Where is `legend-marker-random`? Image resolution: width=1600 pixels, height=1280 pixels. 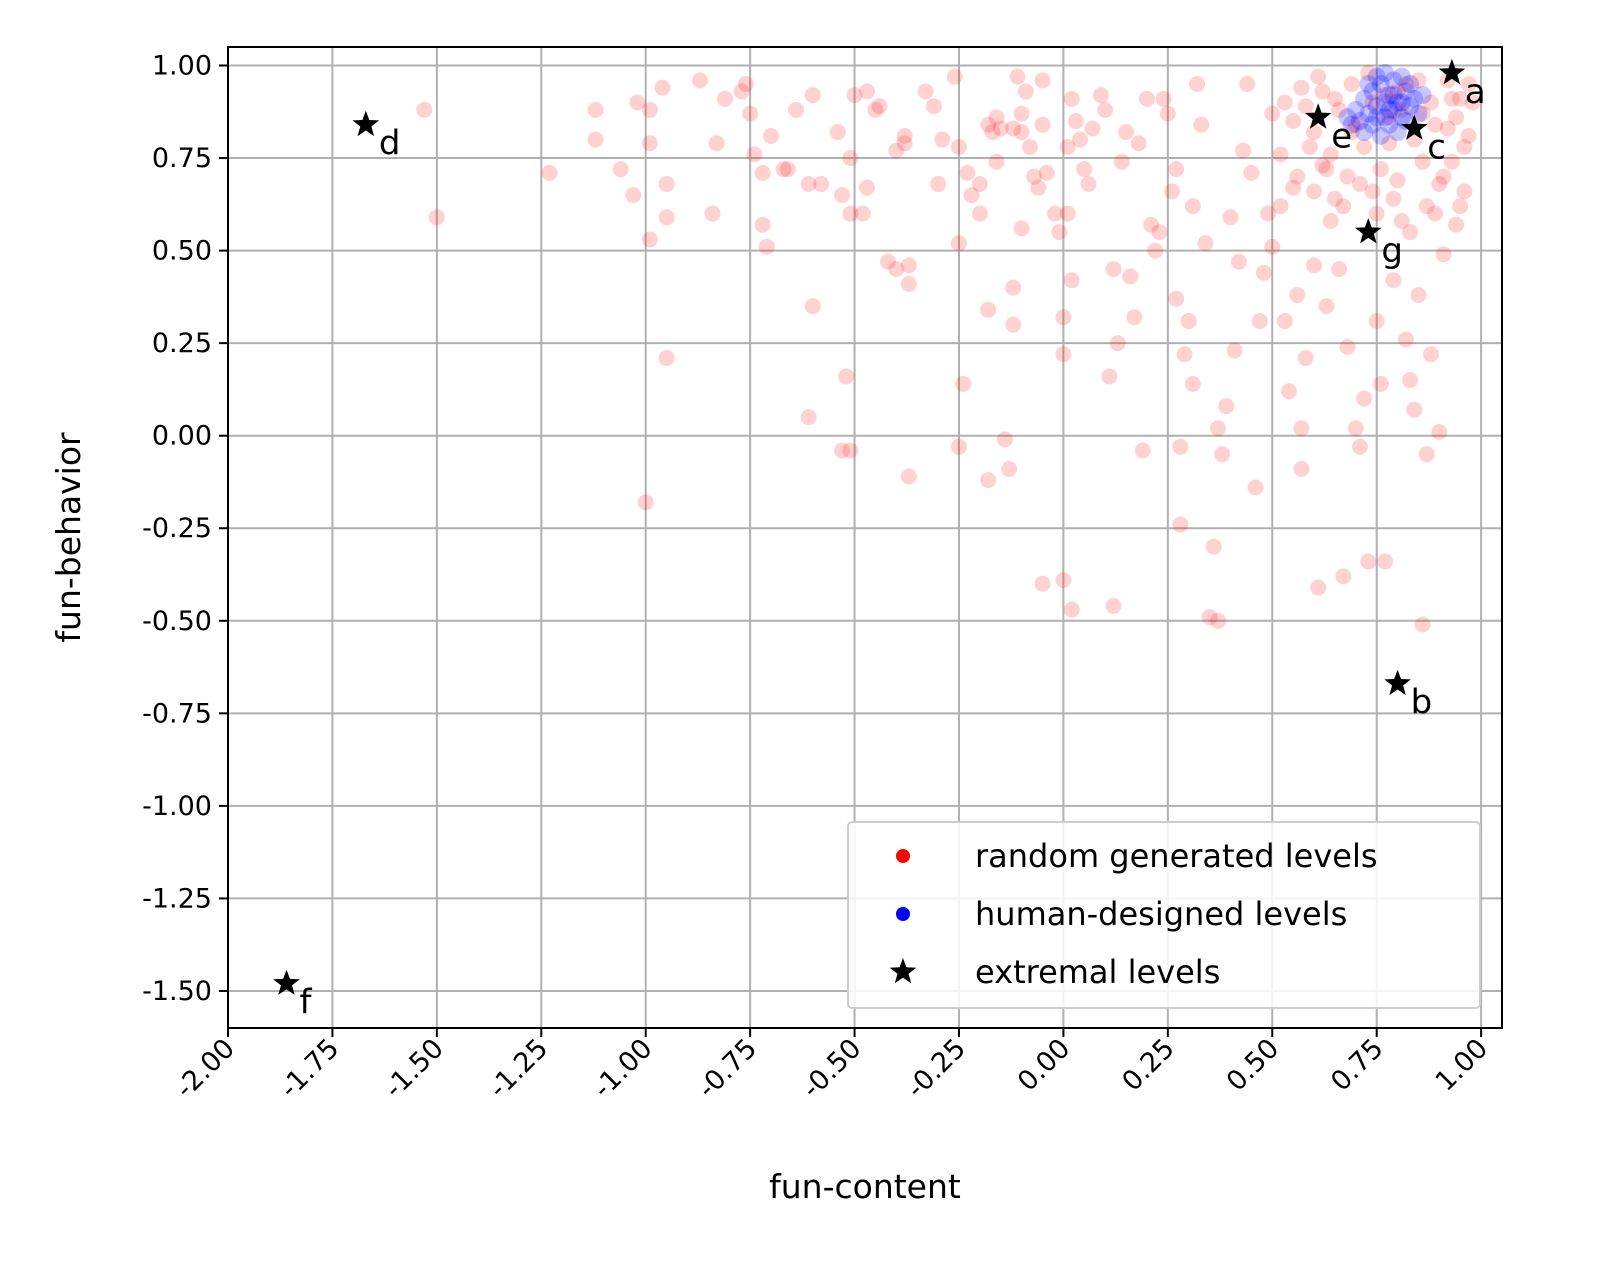 legend-marker-random is located at coordinates (903, 856).